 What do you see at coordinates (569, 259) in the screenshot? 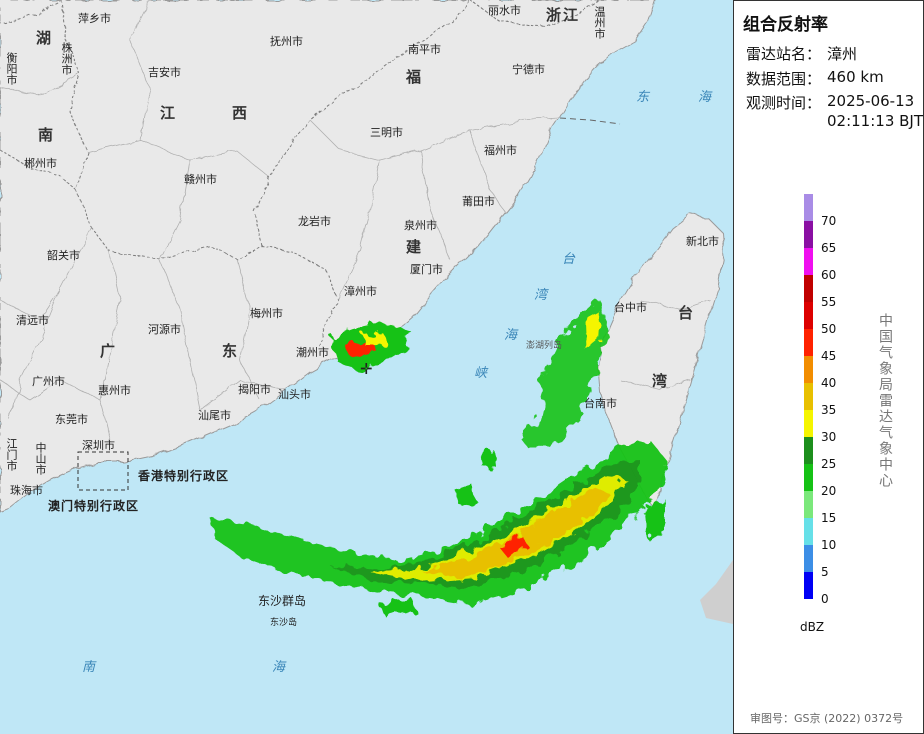
I see `sea-label: 台` at bounding box center [569, 259].